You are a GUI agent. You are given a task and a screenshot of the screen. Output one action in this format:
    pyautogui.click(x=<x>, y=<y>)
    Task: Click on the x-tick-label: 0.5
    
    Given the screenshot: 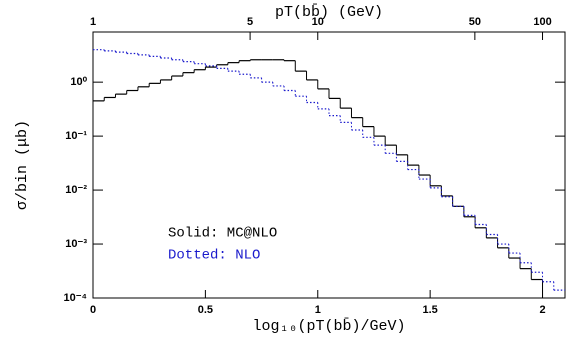 What is the action you would take?
    pyautogui.click(x=205, y=310)
    